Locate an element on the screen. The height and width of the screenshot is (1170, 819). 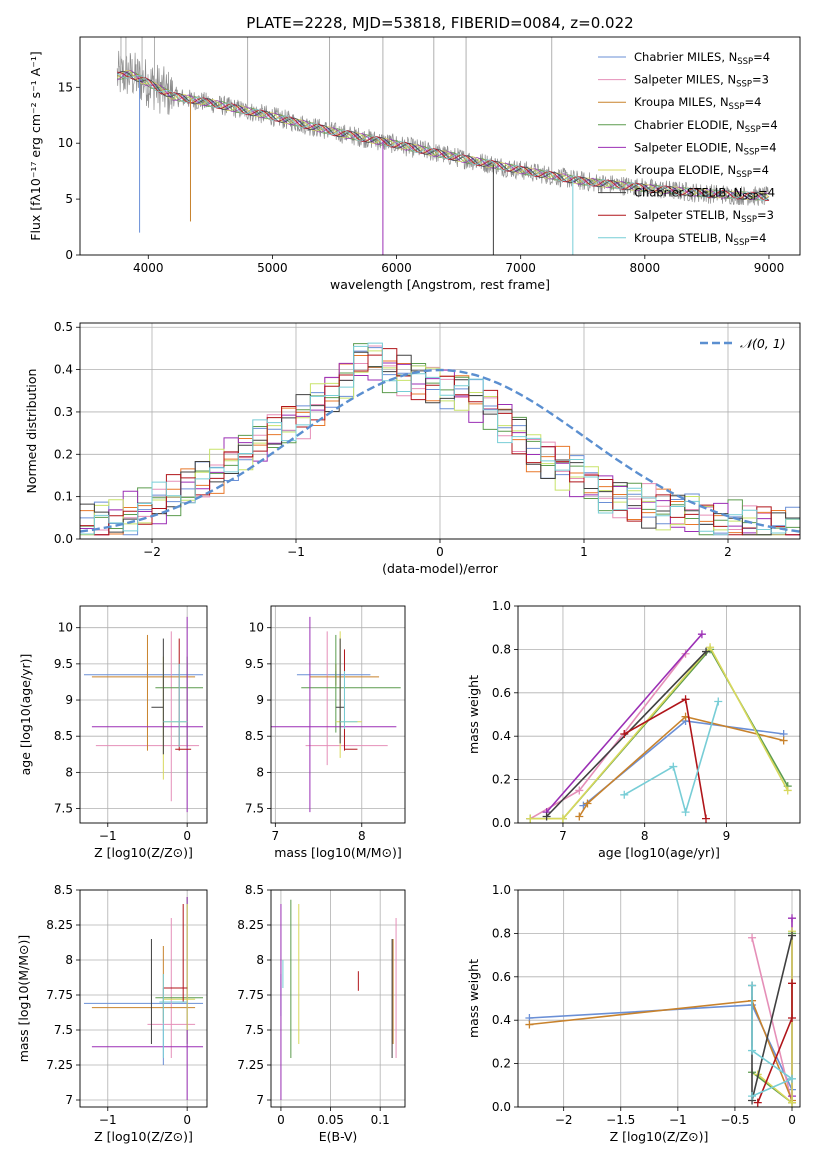
mass_vs_Z-marks is located at coordinates (143, 998).